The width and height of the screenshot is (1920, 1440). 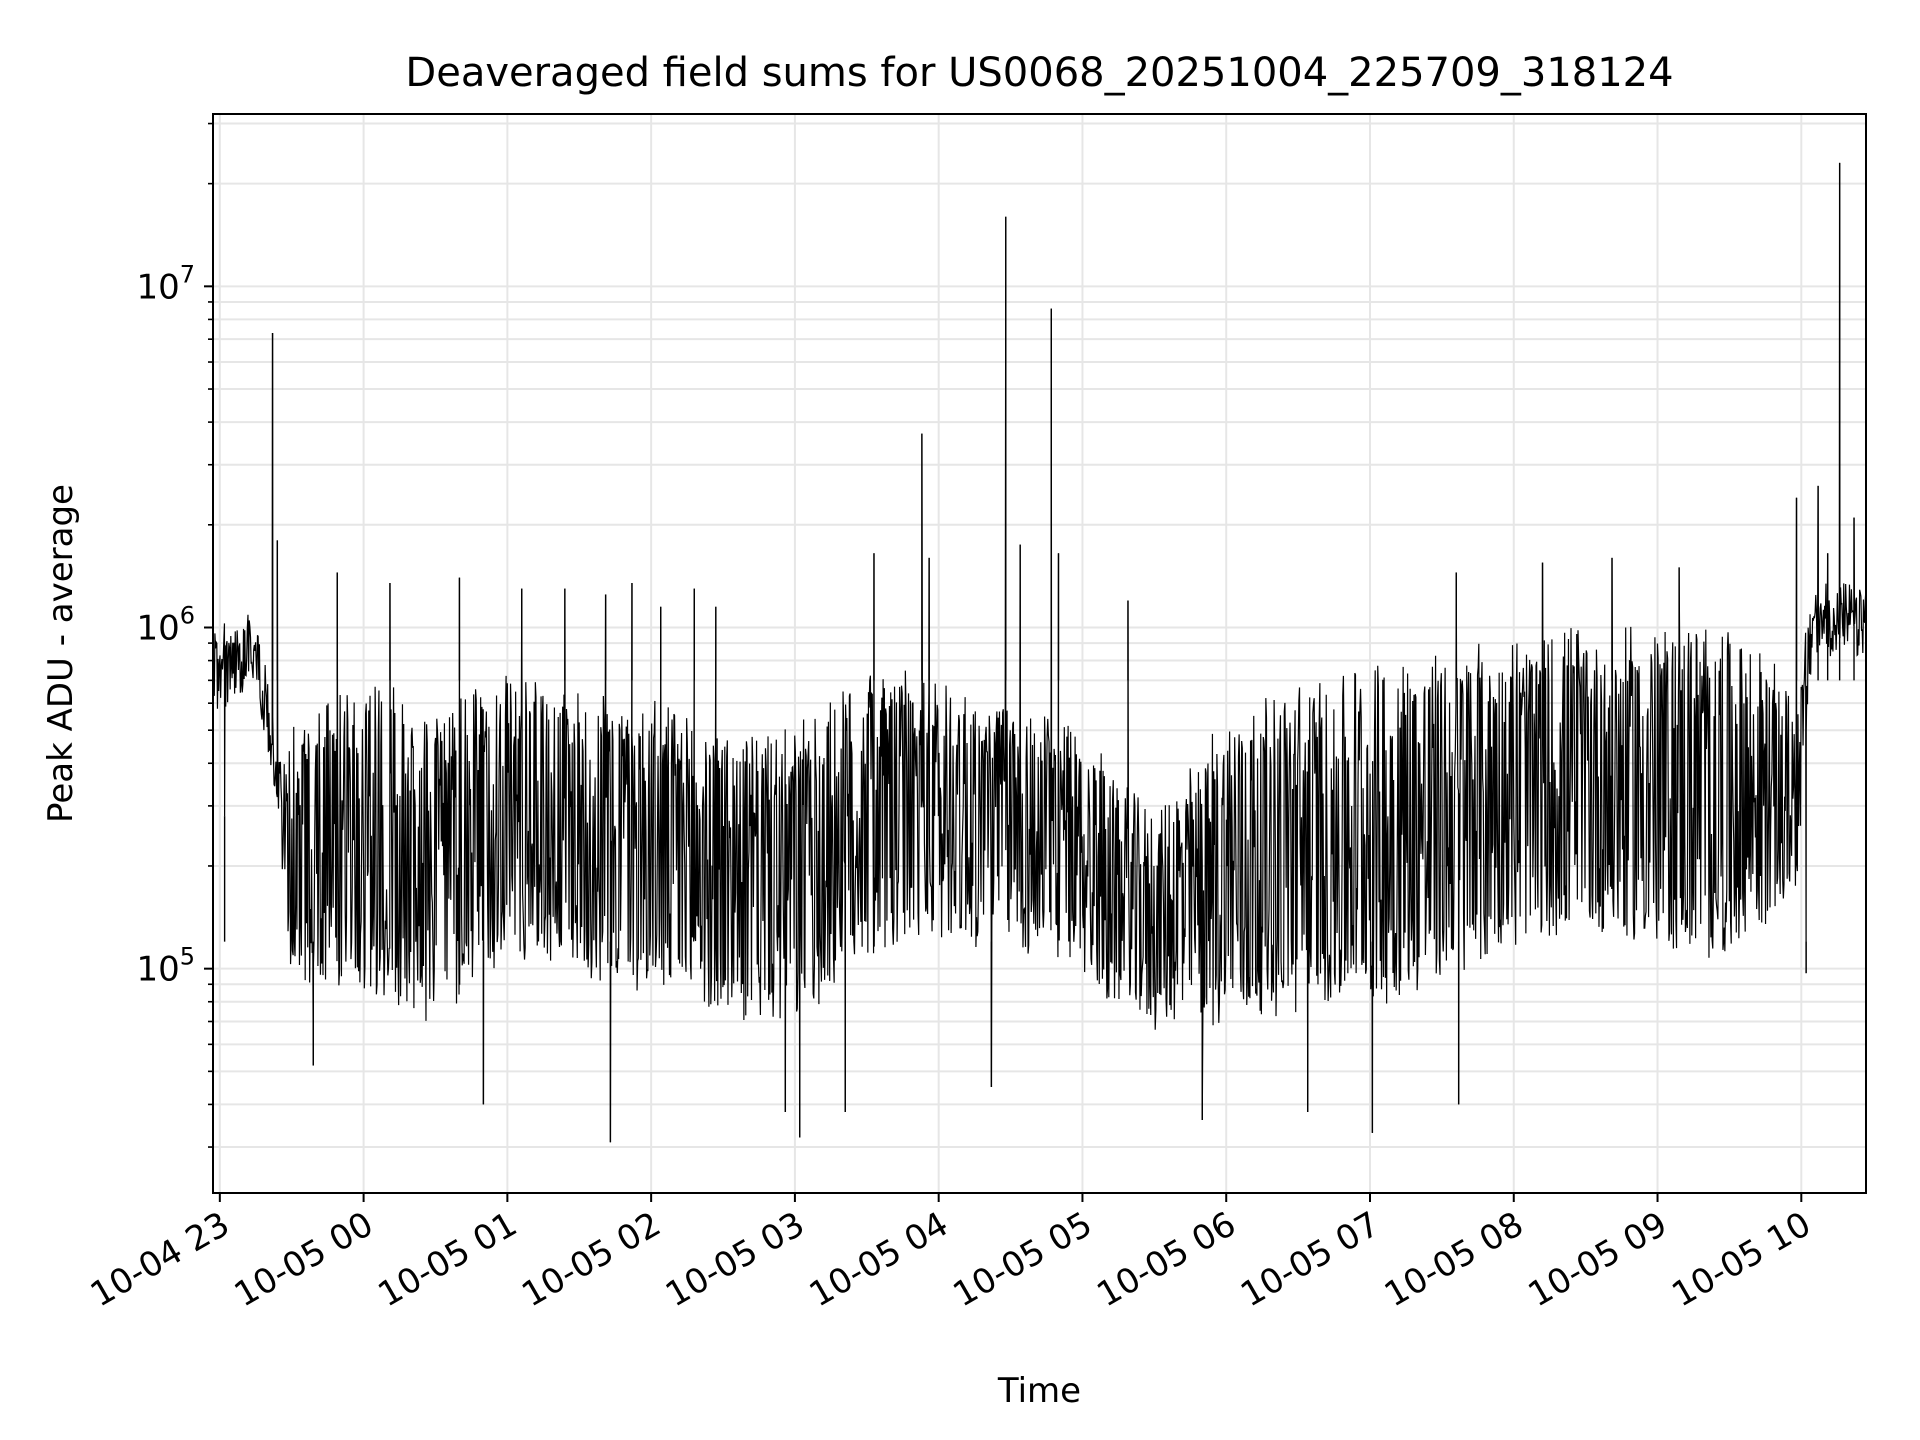 I want to click on x-axis-label: Time, so click(x=1039, y=1391).